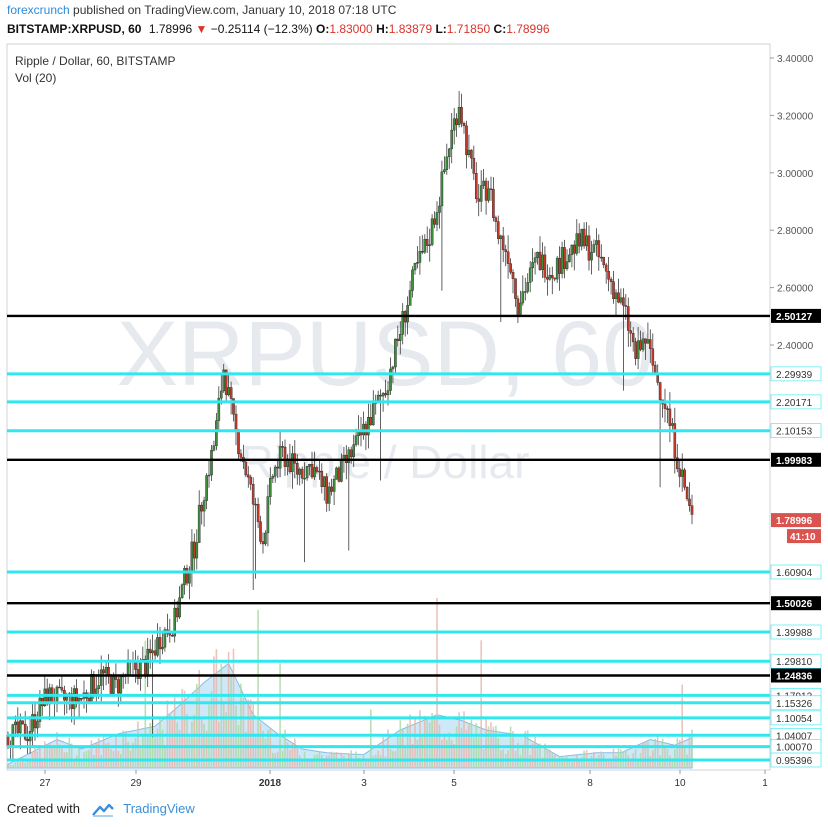 This screenshot has height=827, width=828. Describe the element at coordinates (794, 736) in the screenshot. I see `level-label: 1.04007` at that location.